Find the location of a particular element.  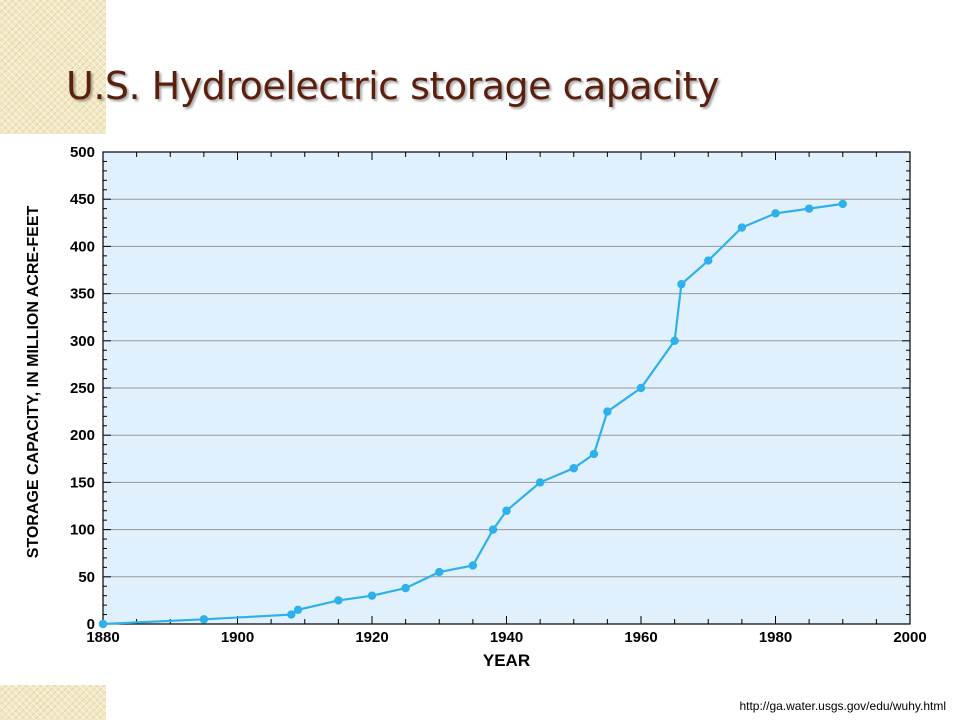

x-tick-label: 1940 is located at coordinates (506, 637).